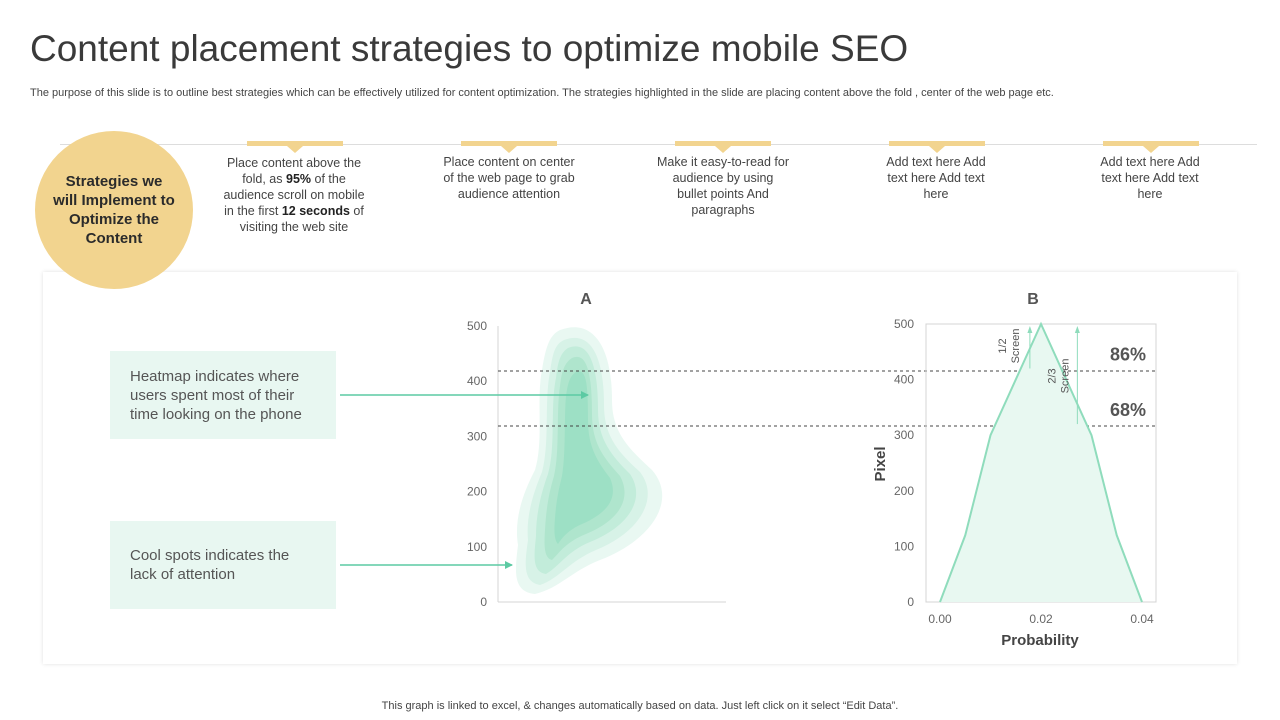  What do you see at coordinates (658, 144) in the screenshot?
I see `timeline-line` at bounding box center [658, 144].